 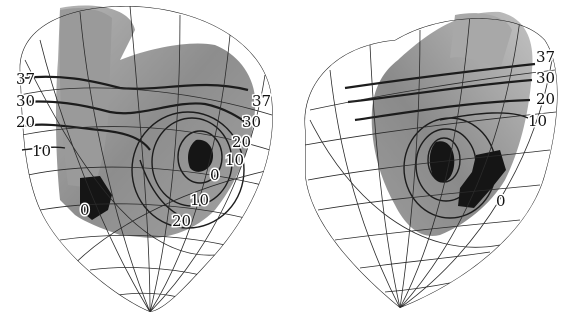 I want to click on right-dark-region-lower, so click(x=482, y=179).